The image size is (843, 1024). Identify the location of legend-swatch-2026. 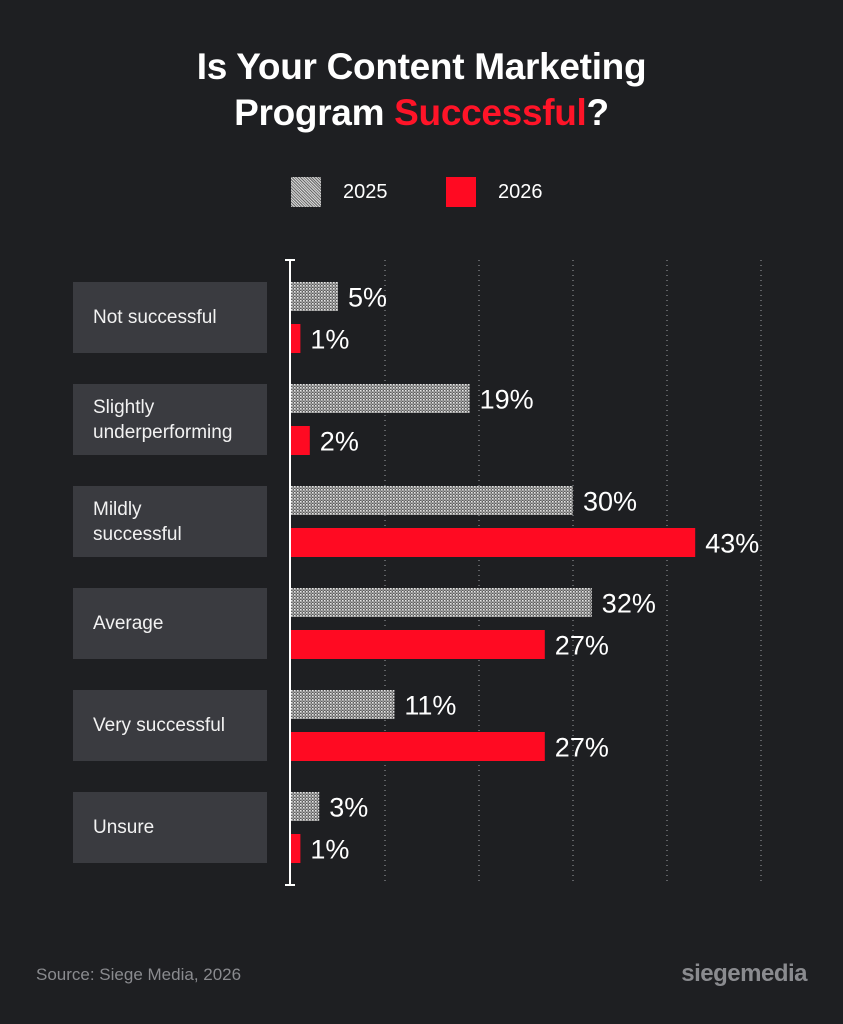
(461, 192).